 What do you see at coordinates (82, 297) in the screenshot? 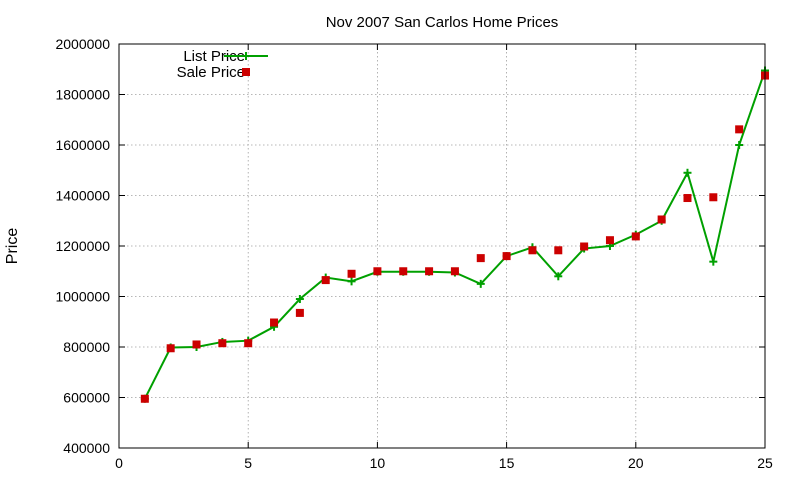
I see `y-tick-label: 1000000` at bounding box center [82, 297].